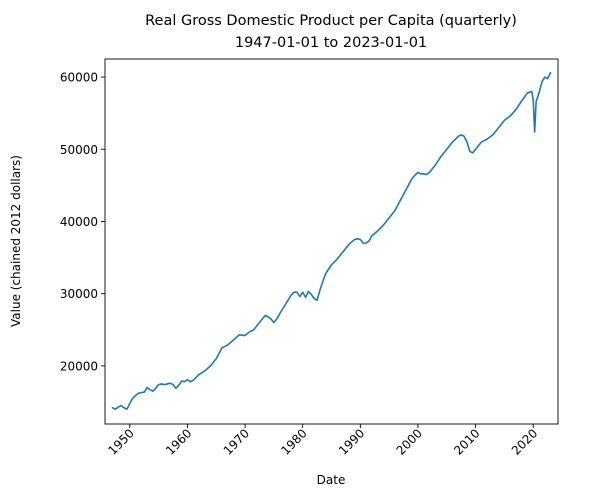 This screenshot has height=496, width=589. I want to click on x-tick-label: 2020, so click(524, 441).